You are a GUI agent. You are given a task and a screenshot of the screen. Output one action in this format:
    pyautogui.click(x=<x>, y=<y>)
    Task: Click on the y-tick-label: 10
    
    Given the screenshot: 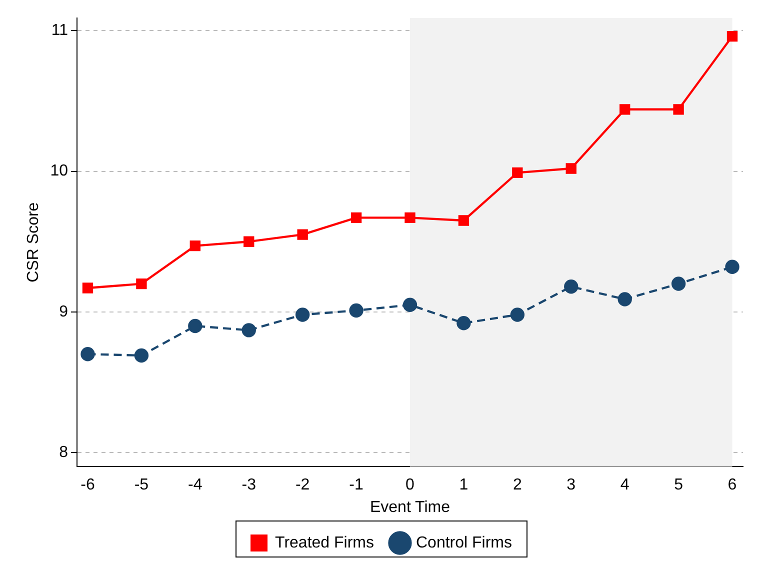 What is the action you would take?
    pyautogui.click(x=59, y=171)
    